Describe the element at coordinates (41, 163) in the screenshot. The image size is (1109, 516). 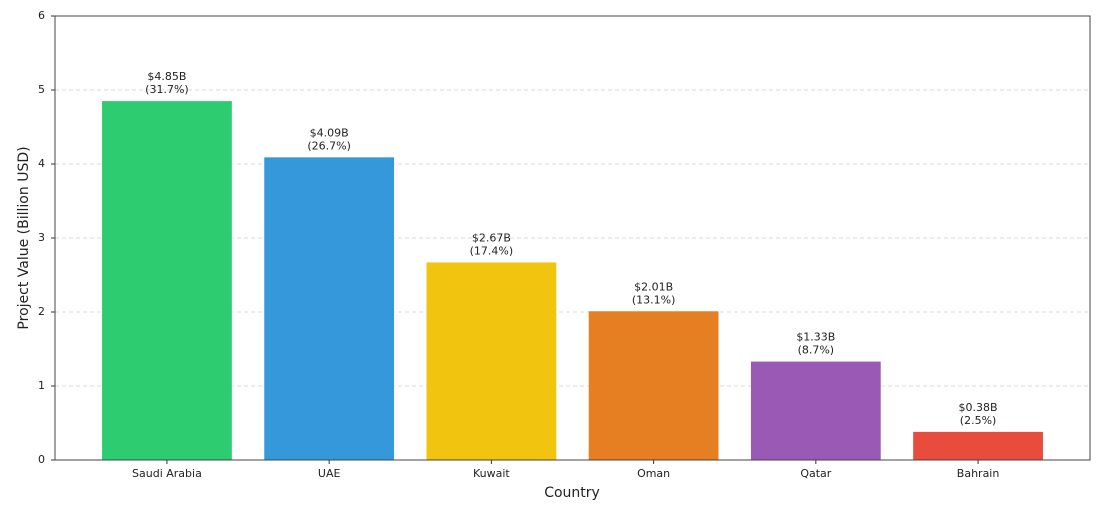
I see `y-tick-label: 4` at that location.